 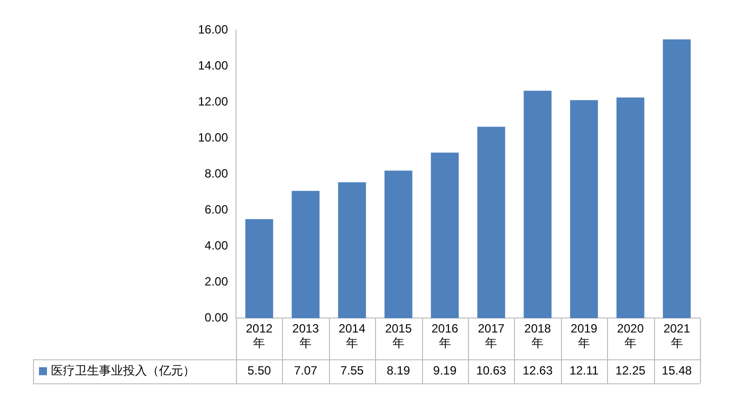 What do you see at coordinates (216, 209) in the screenshot?
I see `y-tick-label: 6.00` at bounding box center [216, 209].